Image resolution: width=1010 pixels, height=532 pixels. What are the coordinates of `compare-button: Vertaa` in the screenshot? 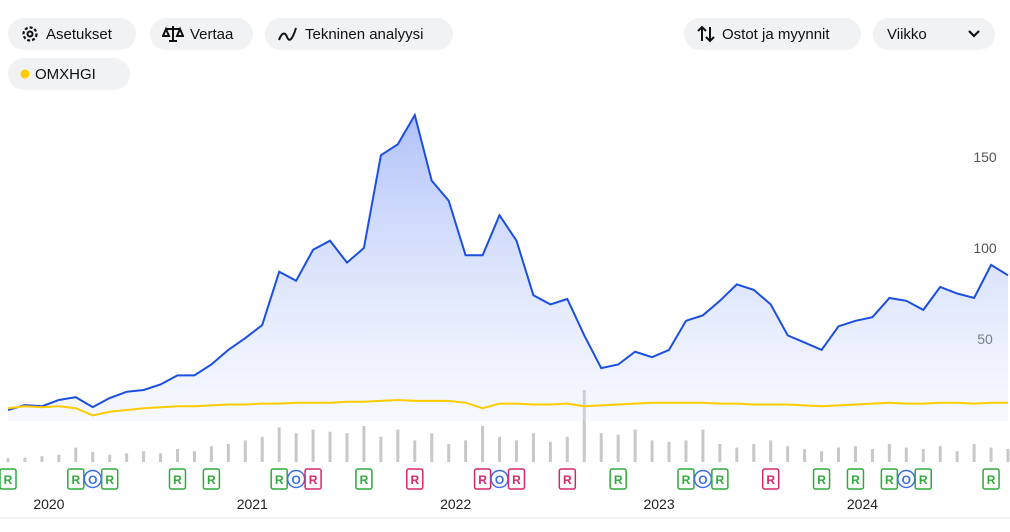 It's located at (201, 34).